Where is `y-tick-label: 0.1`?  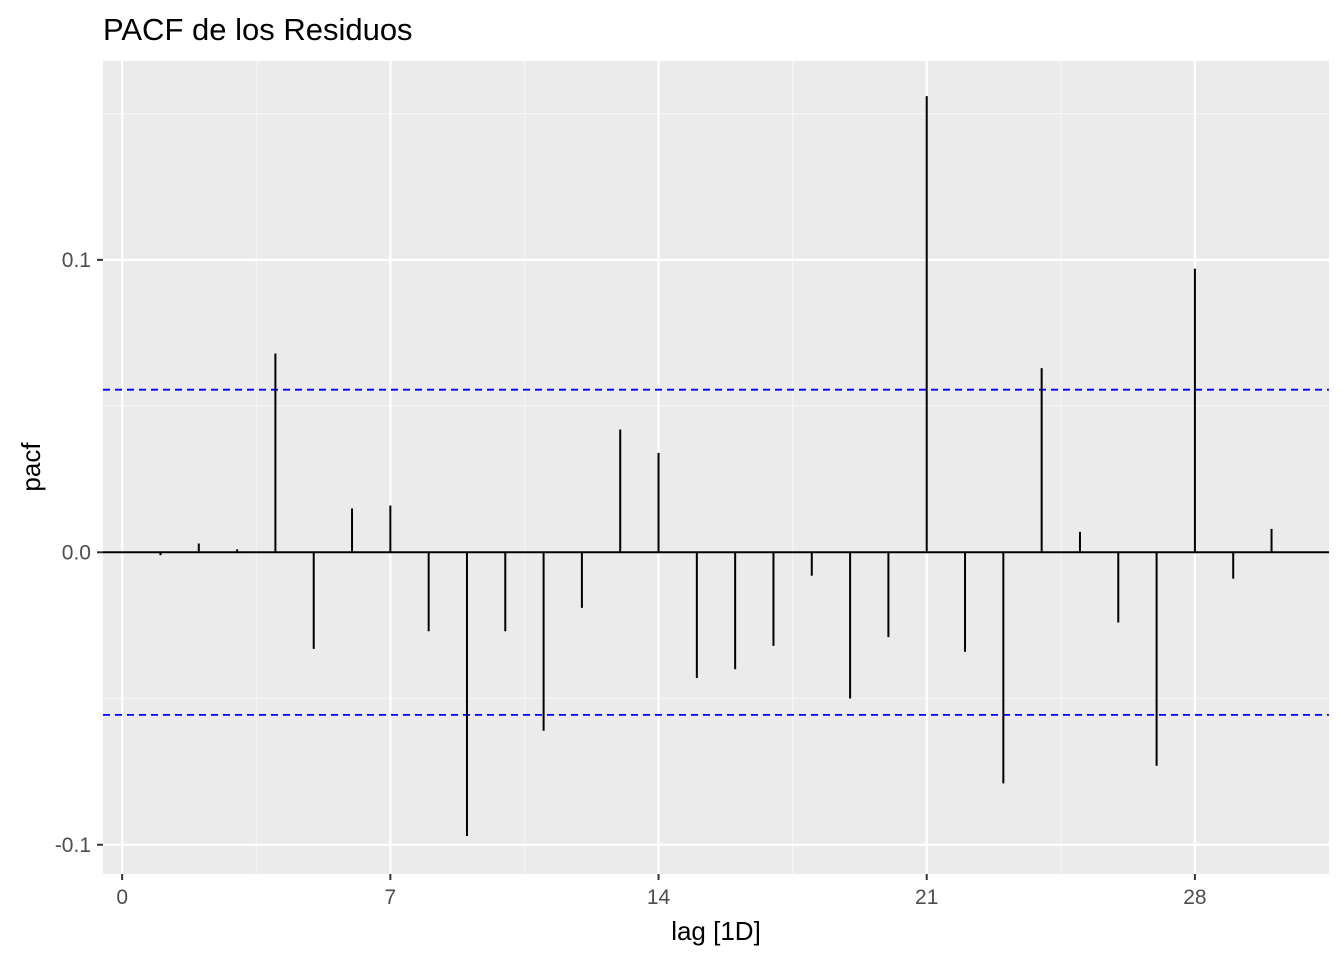 y-tick-label: 0.1 is located at coordinates (76, 260).